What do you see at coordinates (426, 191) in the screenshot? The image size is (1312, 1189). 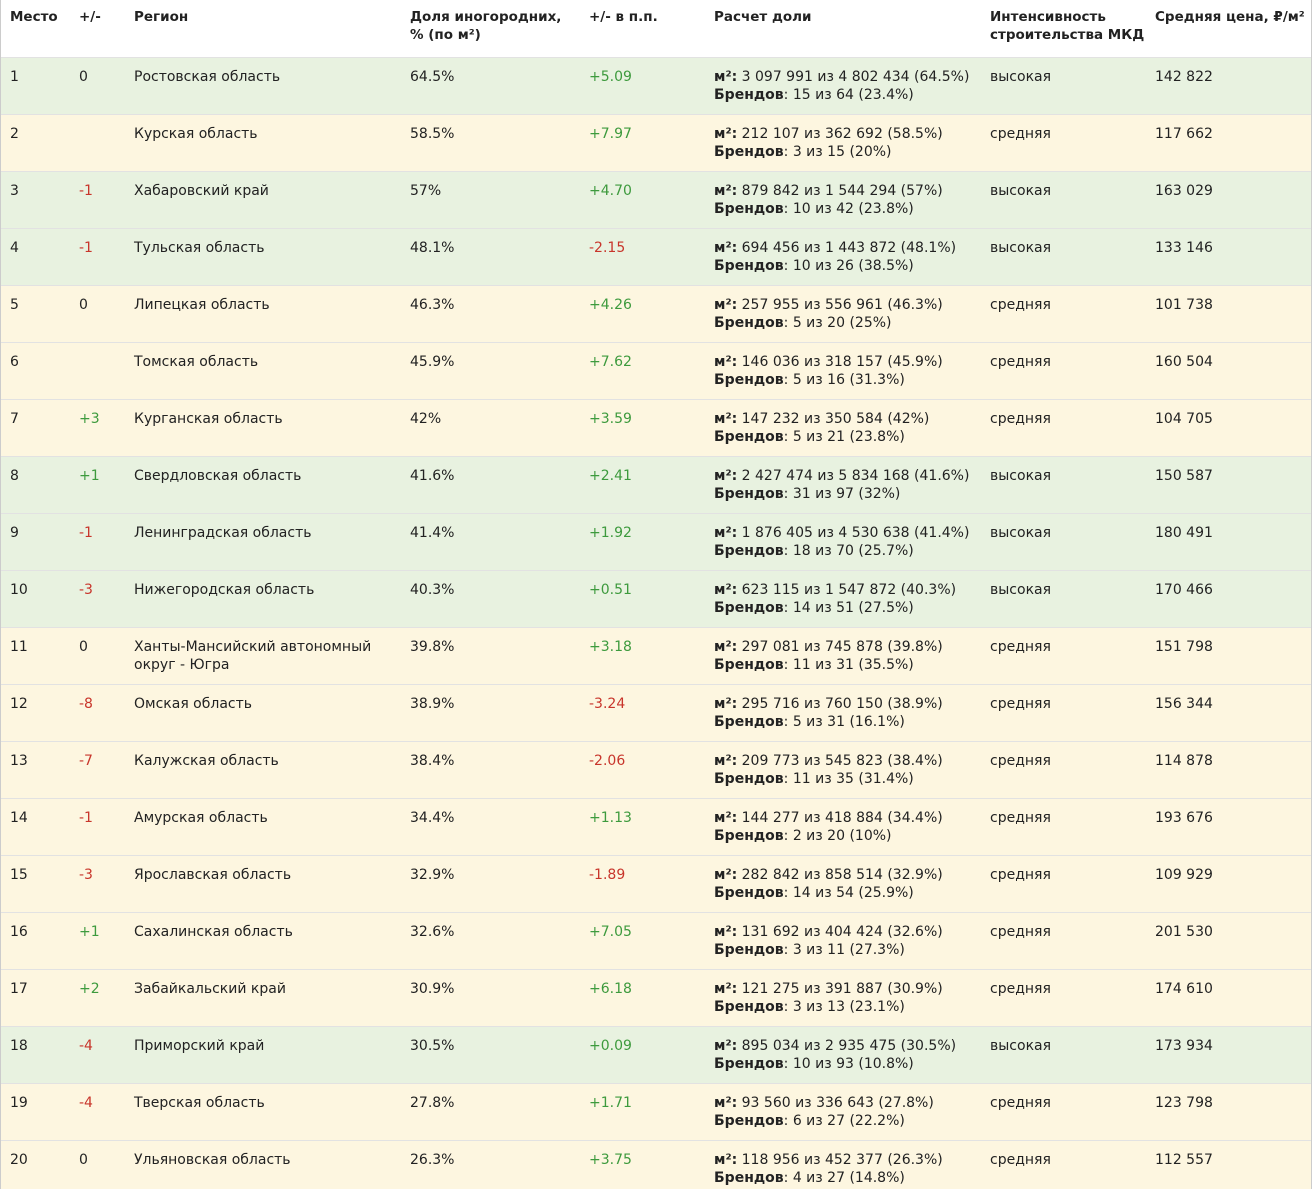 I see `share-cell: 57%` at bounding box center [426, 191].